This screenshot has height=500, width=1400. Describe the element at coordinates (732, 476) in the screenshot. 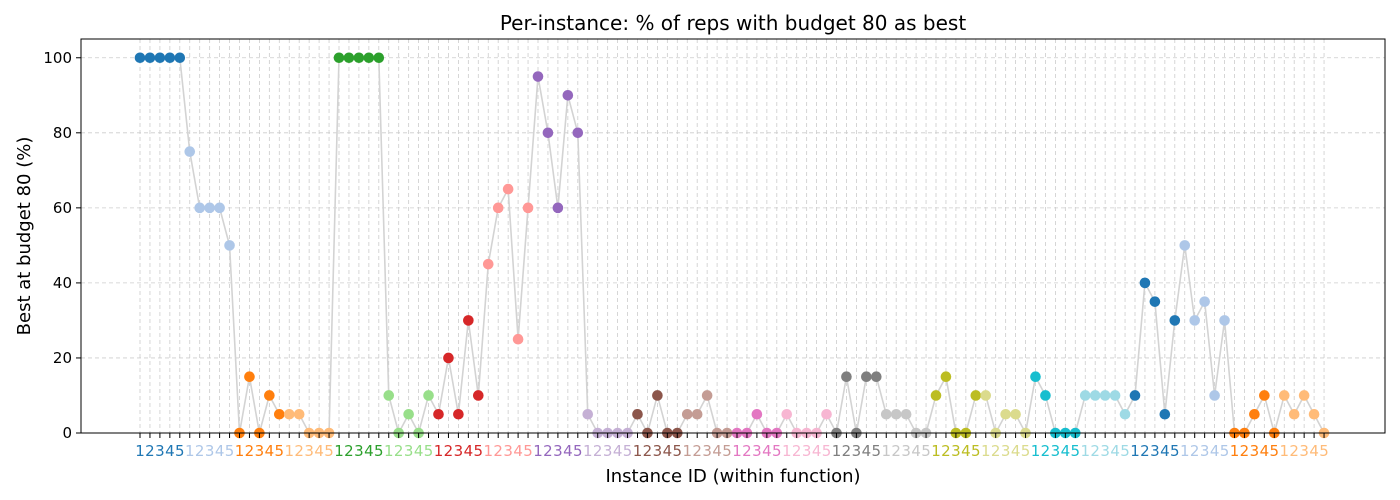

I see `x-axis-label: Instance ID (within function)` at that location.